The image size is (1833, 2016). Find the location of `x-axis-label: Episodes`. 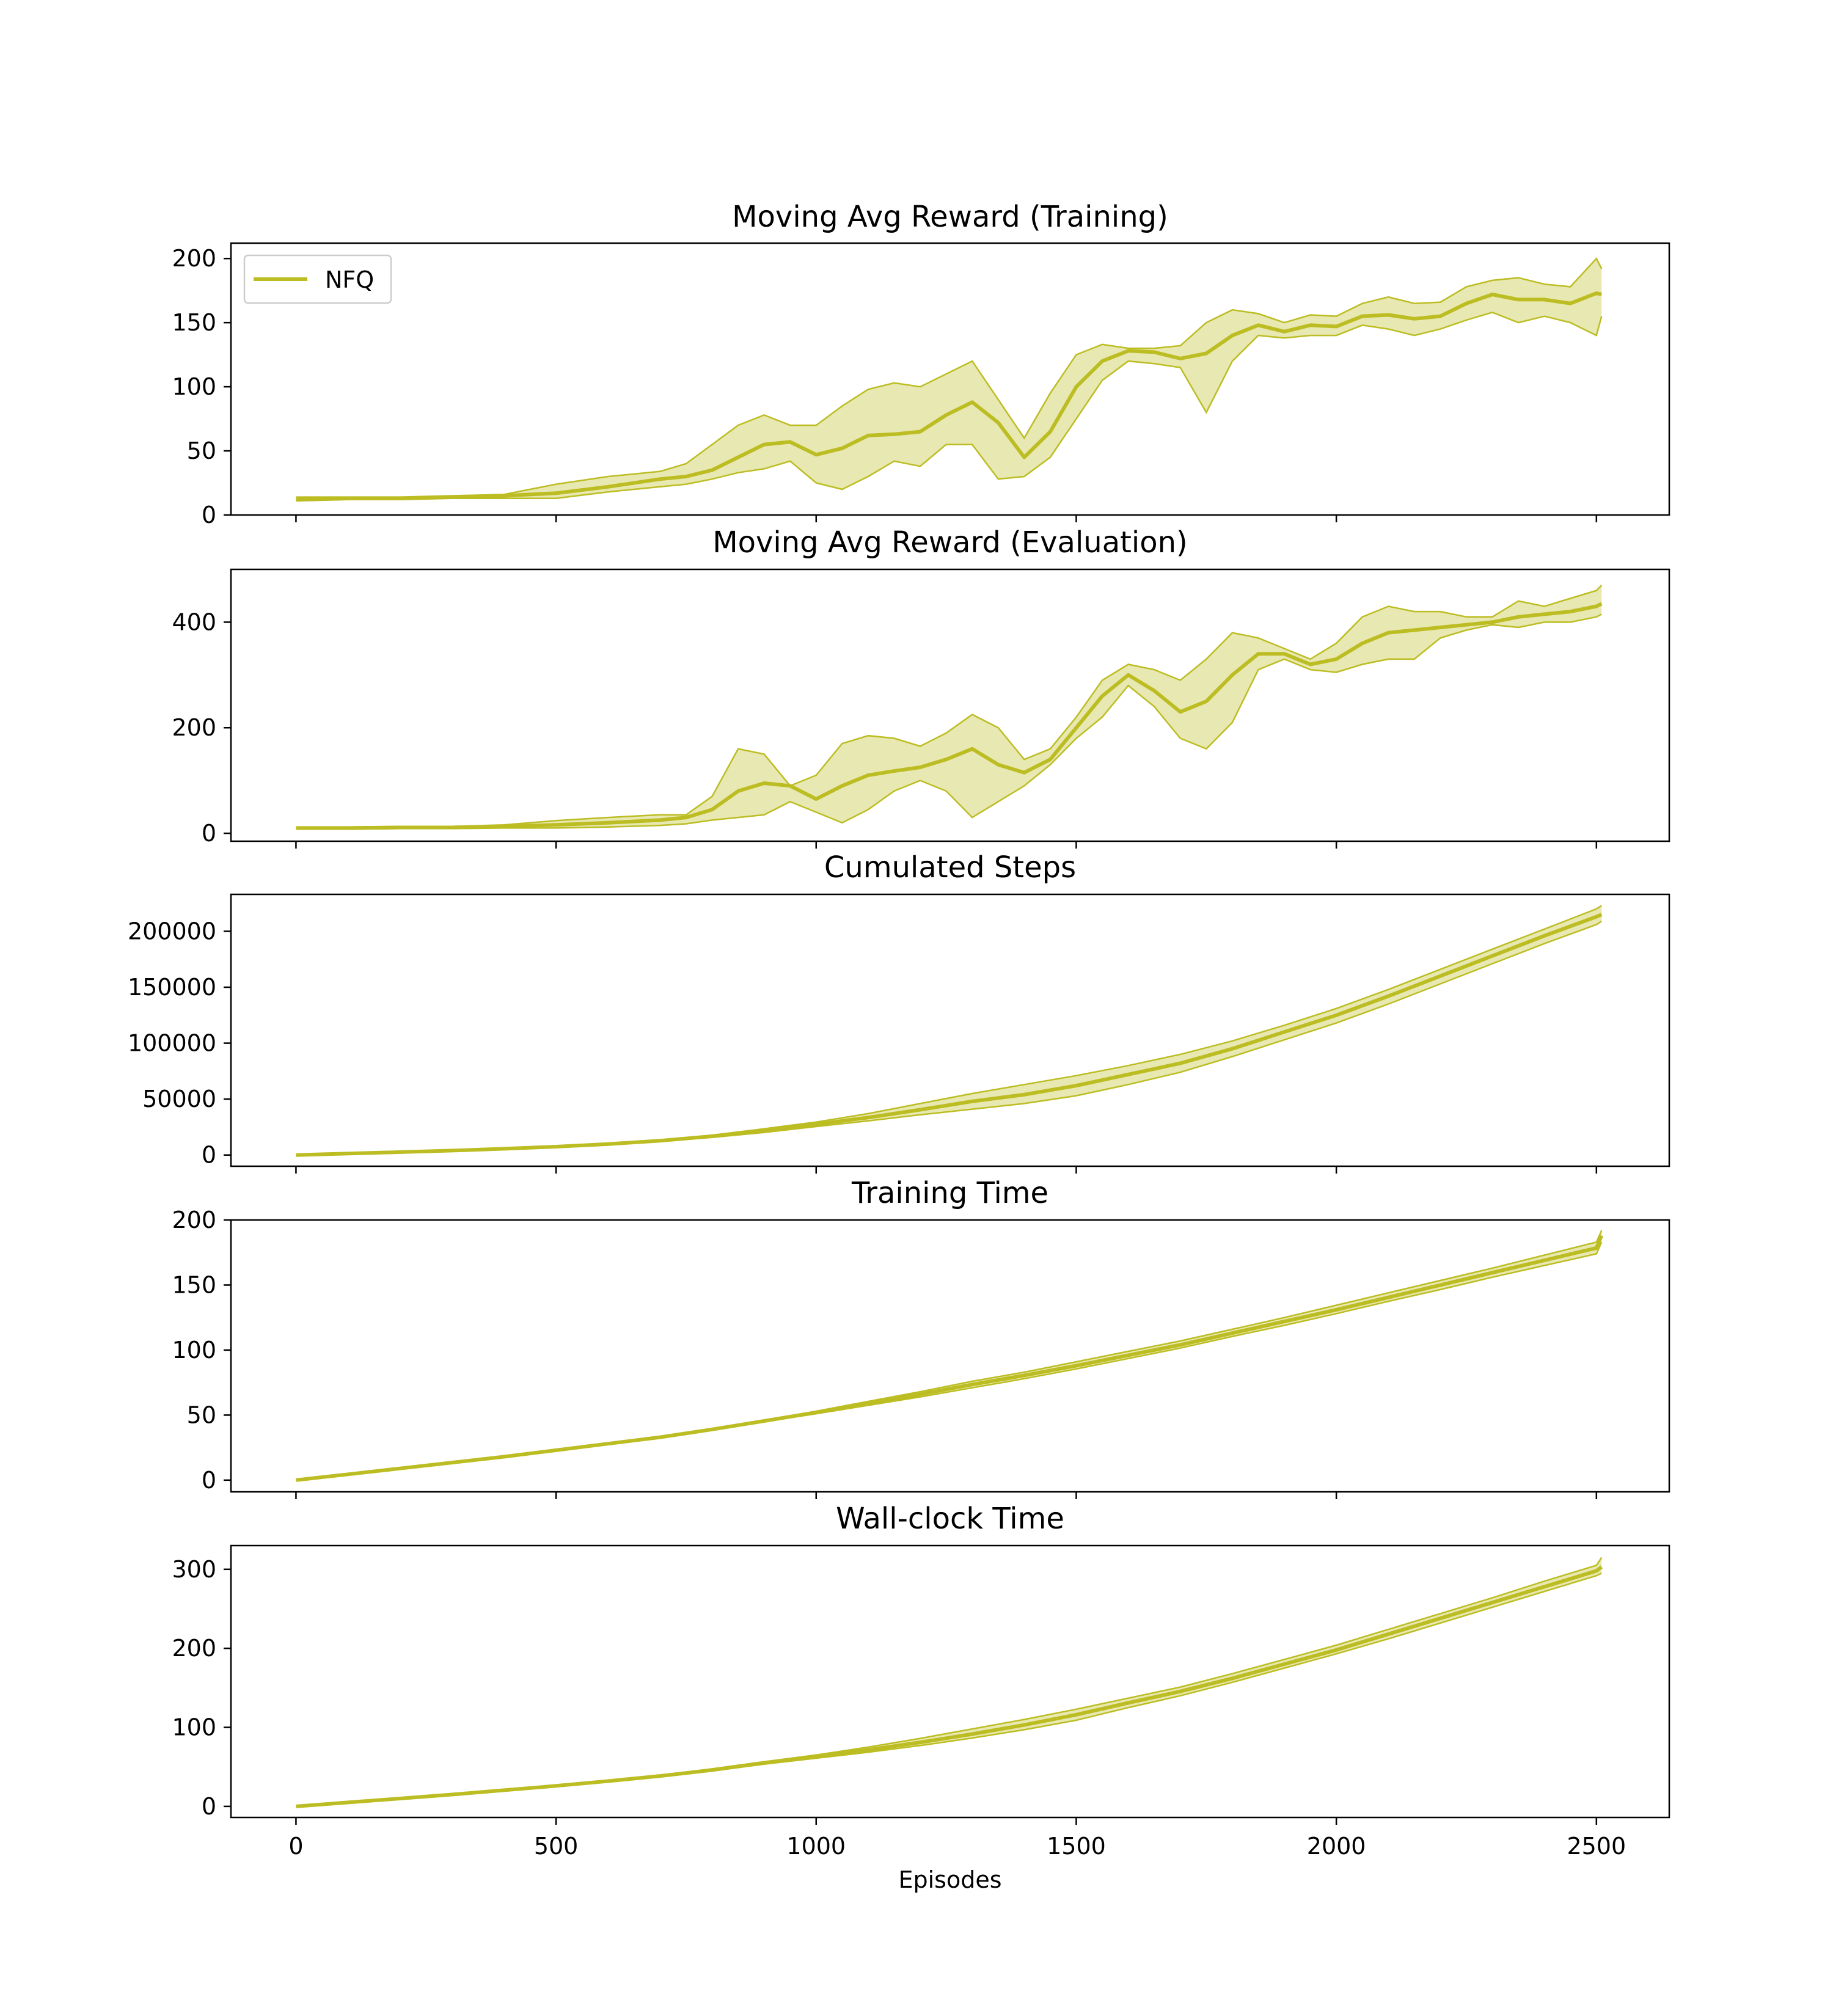

x-axis-label: Episodes is located at coordinates (949, 1880).